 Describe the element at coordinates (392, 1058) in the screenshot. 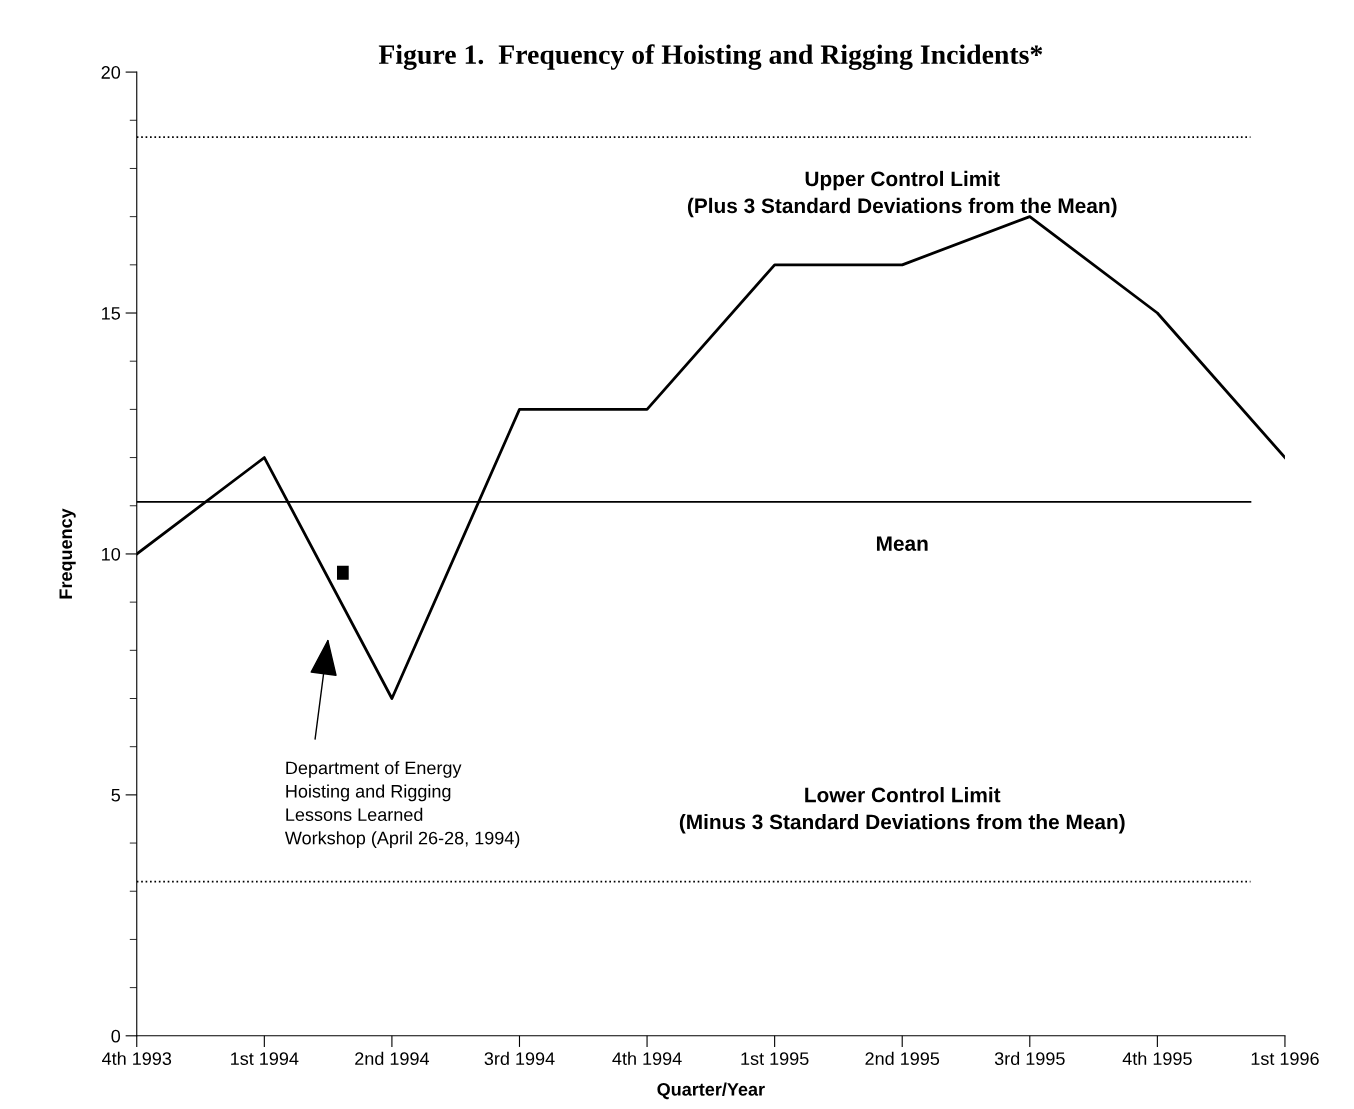

I see `x-tick-label: 2nd 1994` at that location.